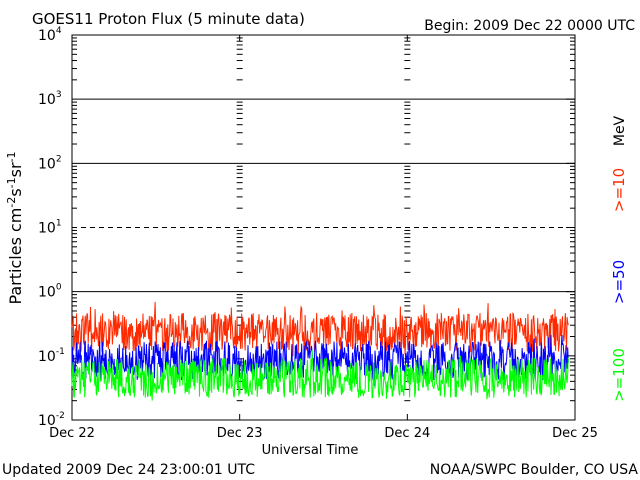 The image size is (640, 480). What do you see at coordinates (619, 282) in the screenshot?
I see `legend-label-1: >=50` at bounding box center [619, 282].